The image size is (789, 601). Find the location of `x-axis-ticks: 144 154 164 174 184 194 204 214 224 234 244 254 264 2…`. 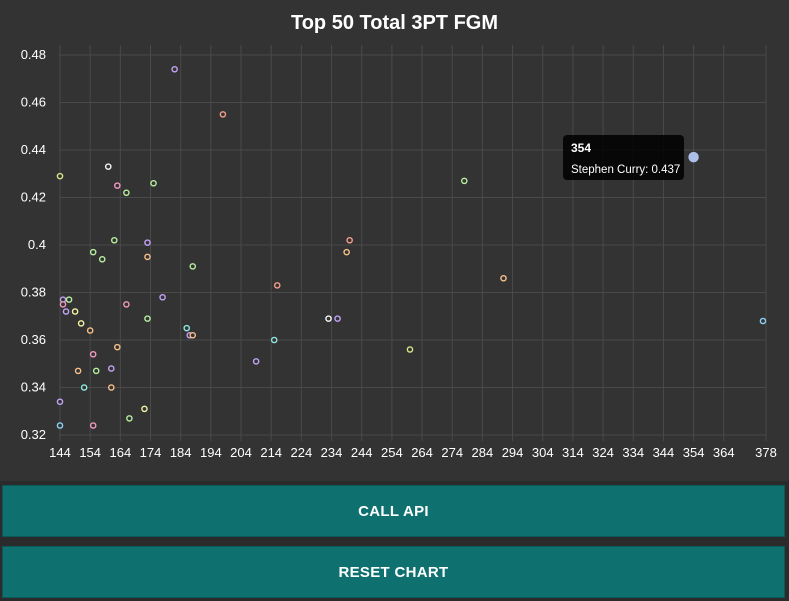

x-axis-ticks: 144 154 164 174 184 194 204 214 224 234 244 254 264 2… is located at coordinates (413, 452).